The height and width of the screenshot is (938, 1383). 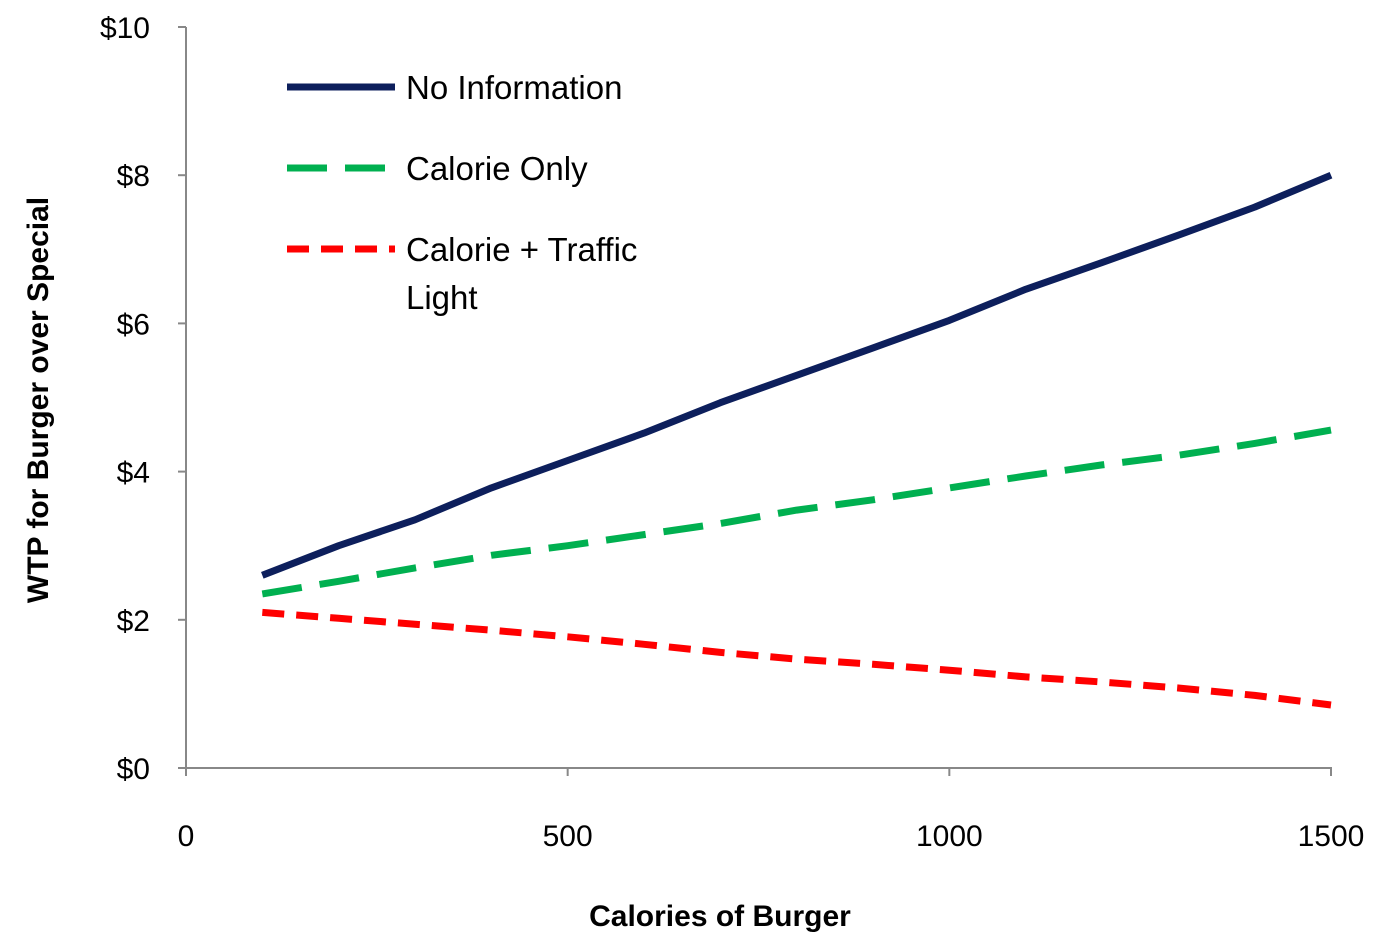 I want to click on y-tick-label: $4, so click(x=133, y=473).